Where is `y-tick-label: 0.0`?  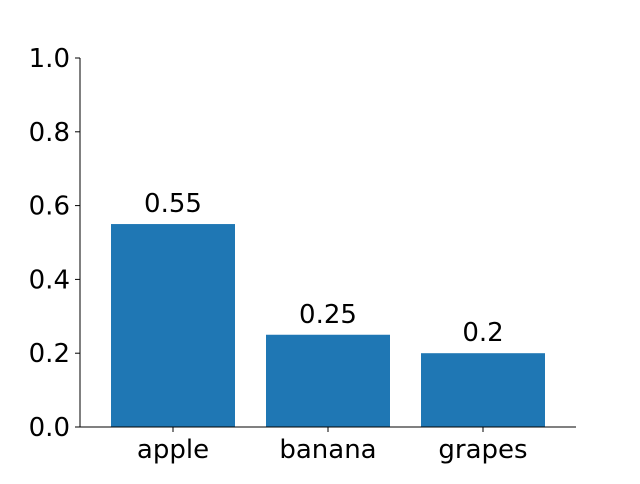
y-tick-label: 0.0 is located at coordinates (49, 428).